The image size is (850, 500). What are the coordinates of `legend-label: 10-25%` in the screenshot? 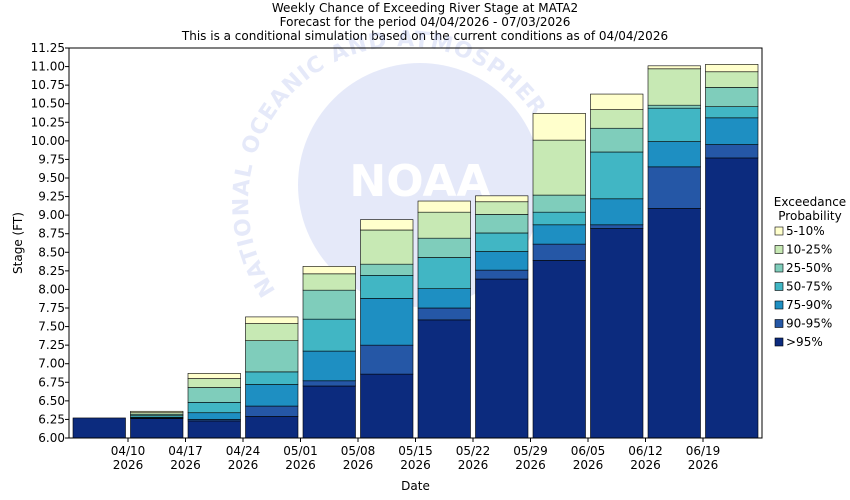 It's located at (809, 250).